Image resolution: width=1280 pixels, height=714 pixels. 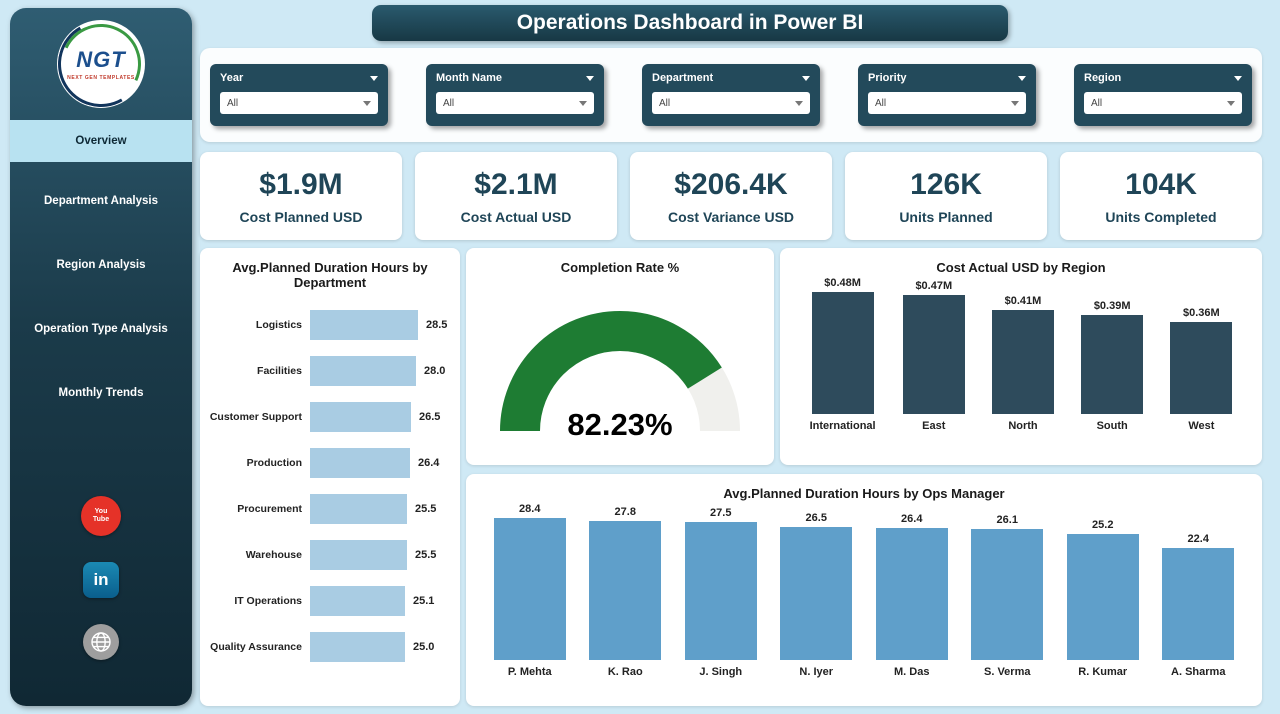 I want to click on filter-dropdown-year: All, so click(x=299, y=103).